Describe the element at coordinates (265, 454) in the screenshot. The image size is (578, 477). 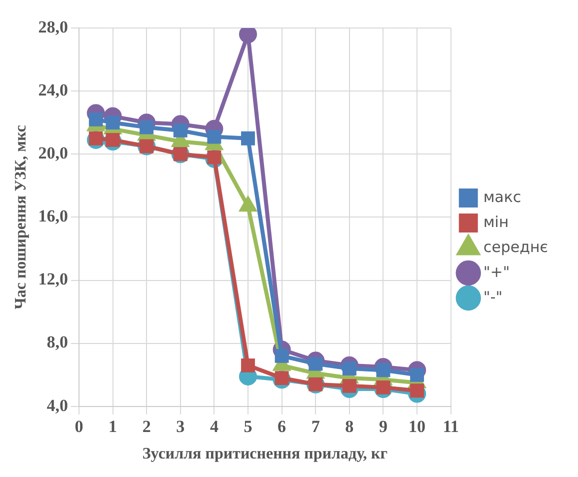
I see `x-axis-title: Зусилля притиснення приладу, кг` at that location.